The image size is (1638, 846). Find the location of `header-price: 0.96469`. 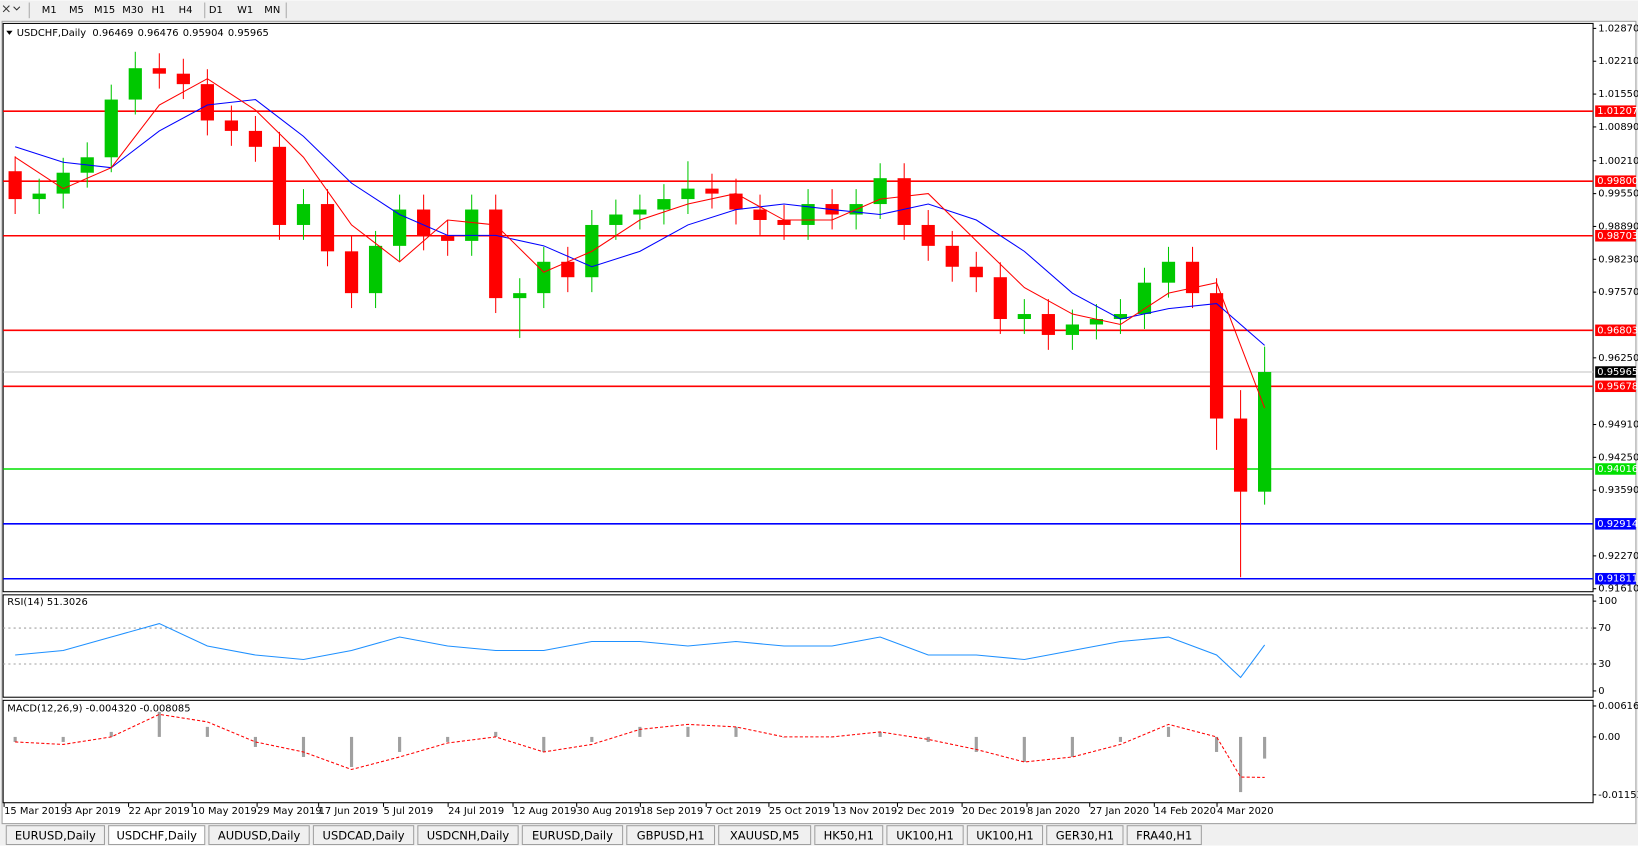

header-price: 0.96469 is located at coordinates (112, 33).